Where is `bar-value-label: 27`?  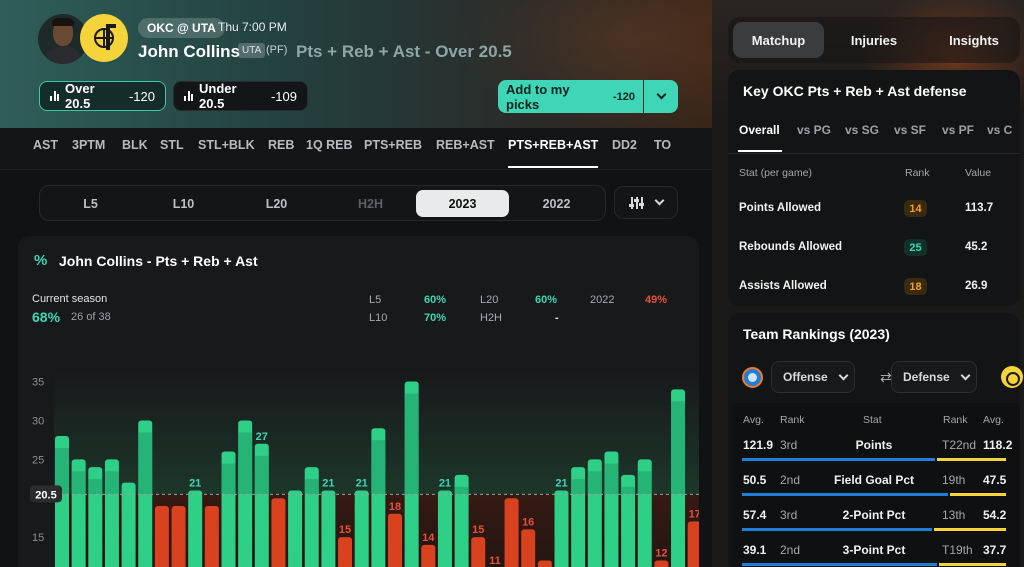
bar-value-label: 27 is located at coordinates (262, 437).